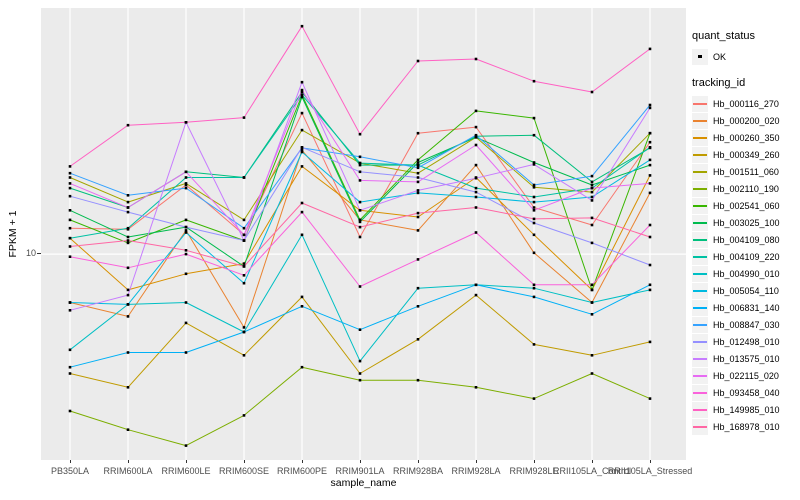 The height and width of the screenshot is (500, 800). What do you see at coordinates (746, 137) in the screenshot?
I see `legend-item-Hb_000260_350: Hb_000260_350` at bounding box center [746, 137].